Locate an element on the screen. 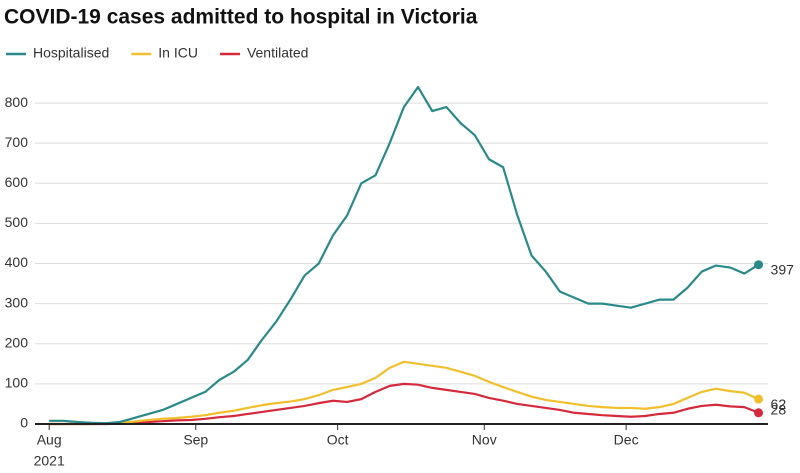  end-label: 28 is located at coordinates (779, 409).